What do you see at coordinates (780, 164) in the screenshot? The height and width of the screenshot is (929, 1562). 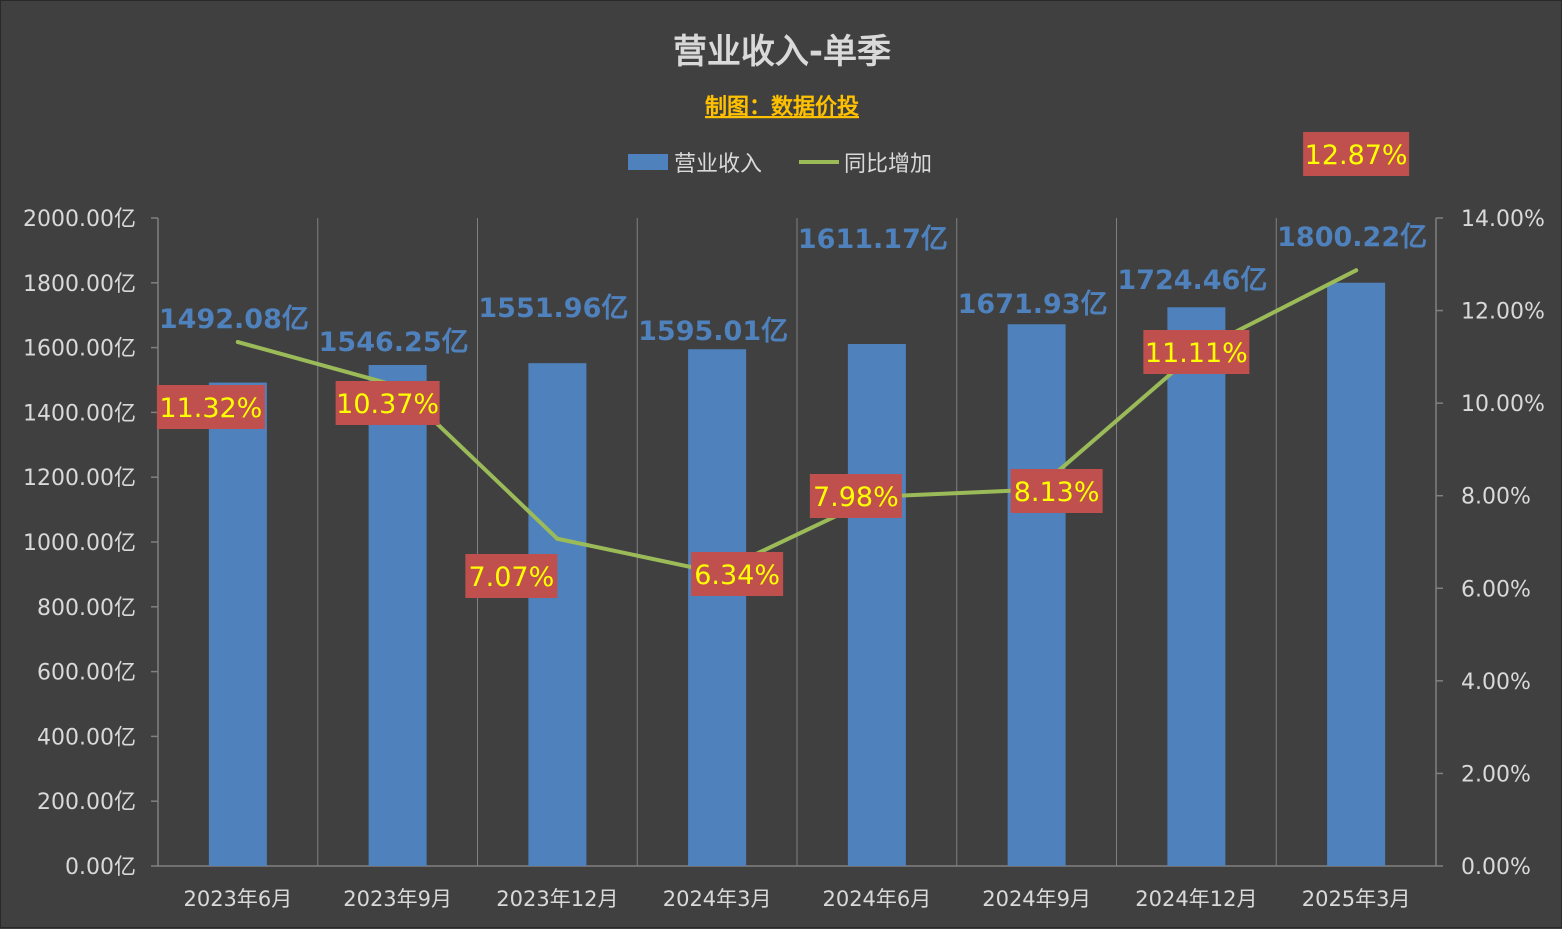 I see `legend: 营业收入 同比增加` at bounding box center [780, 164].